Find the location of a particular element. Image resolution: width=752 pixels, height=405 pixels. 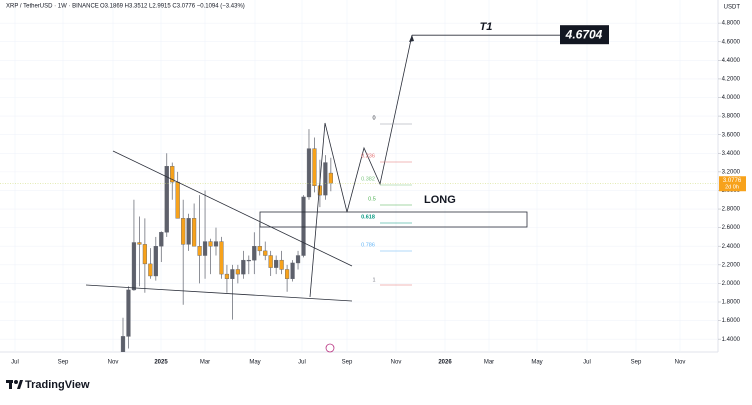

symbol-header: XRP / TetherUSD · 1W · BINANCE is located at coordinates (52, 7).